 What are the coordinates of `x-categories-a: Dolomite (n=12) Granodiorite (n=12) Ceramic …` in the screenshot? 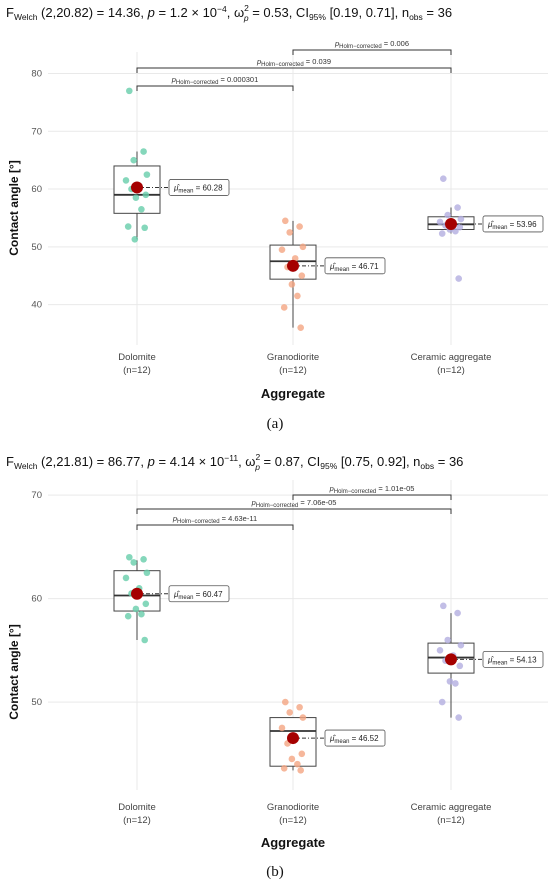 It's located at (304, 364).